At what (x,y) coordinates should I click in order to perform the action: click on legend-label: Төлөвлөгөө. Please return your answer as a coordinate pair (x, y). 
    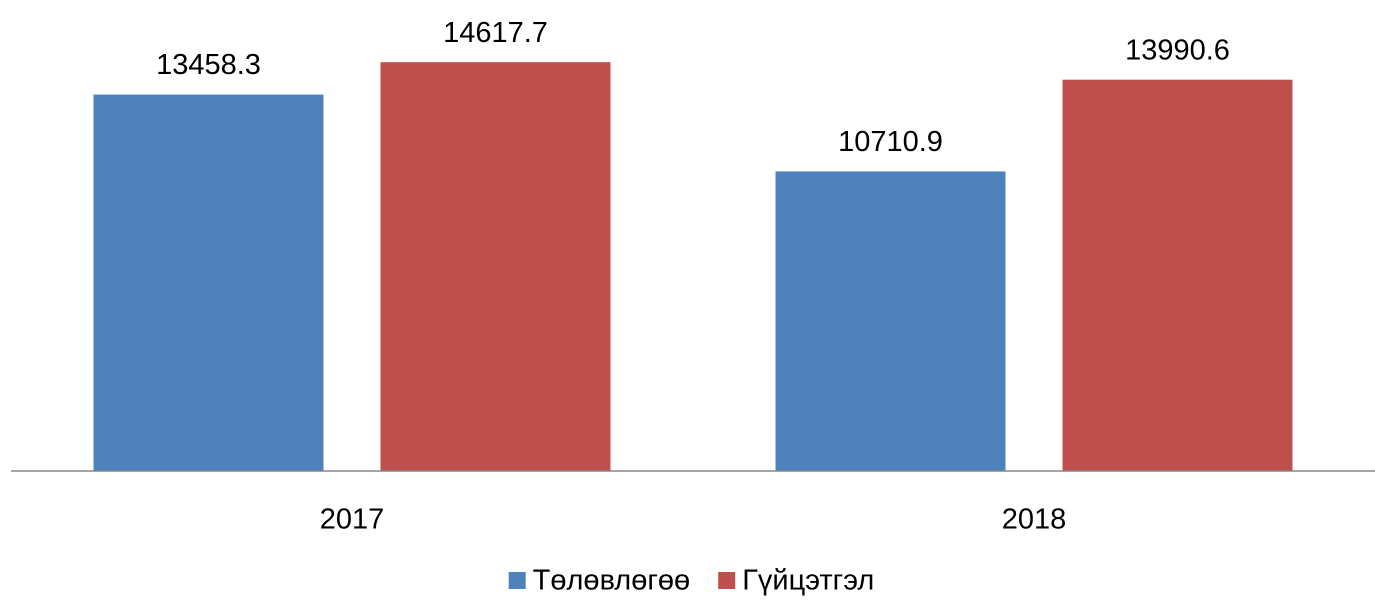
    Looking at the image, I should click on (612, 581).